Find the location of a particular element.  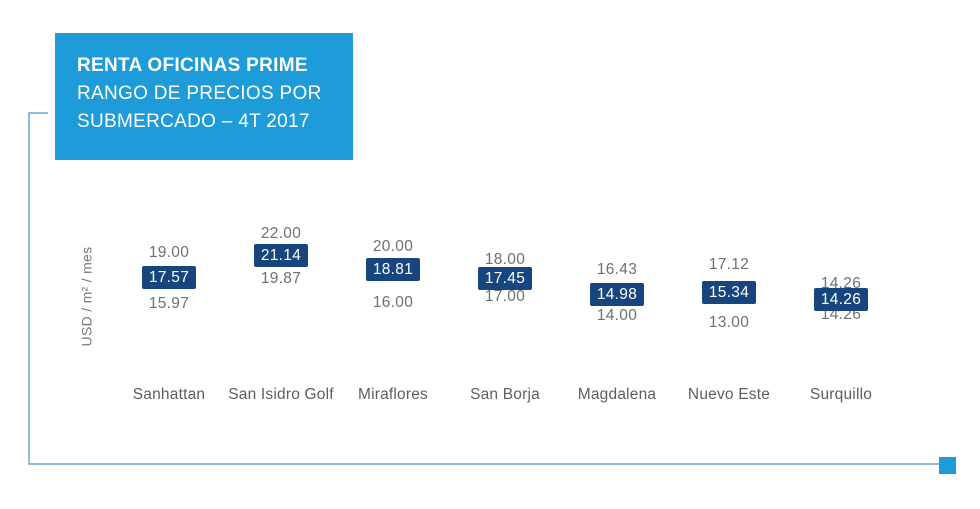

category-label: Sanhattan is located at coordinates (169, 394).